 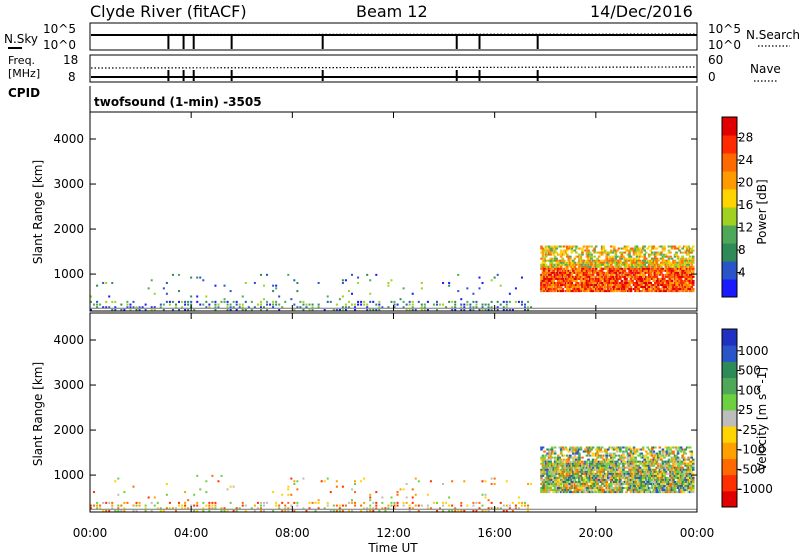 What do you see at coordinates (68, 229) in the screenshot?
I see `y-tick-label: 2000` at bounding box center [68, 229].